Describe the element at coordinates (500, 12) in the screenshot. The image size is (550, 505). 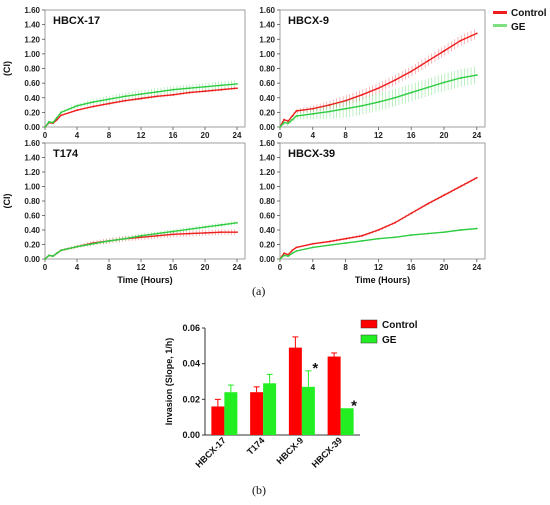
I see `legend-control-swatch` at that location.